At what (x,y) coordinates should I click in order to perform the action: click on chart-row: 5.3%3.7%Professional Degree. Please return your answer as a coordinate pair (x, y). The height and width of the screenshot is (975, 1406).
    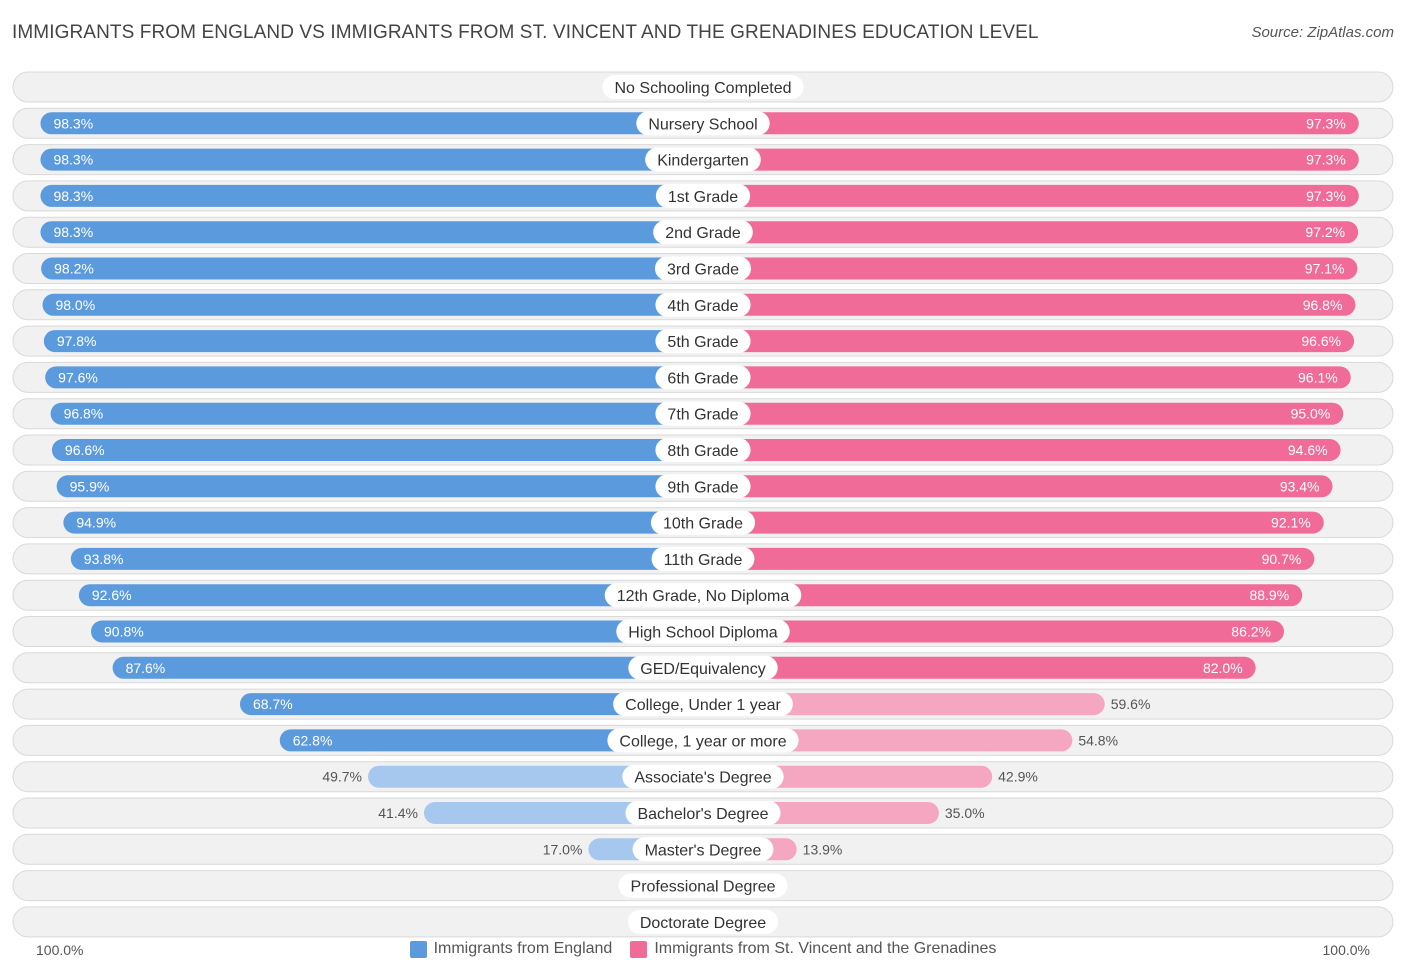
    Looking at the image, I should click on (703, 886).